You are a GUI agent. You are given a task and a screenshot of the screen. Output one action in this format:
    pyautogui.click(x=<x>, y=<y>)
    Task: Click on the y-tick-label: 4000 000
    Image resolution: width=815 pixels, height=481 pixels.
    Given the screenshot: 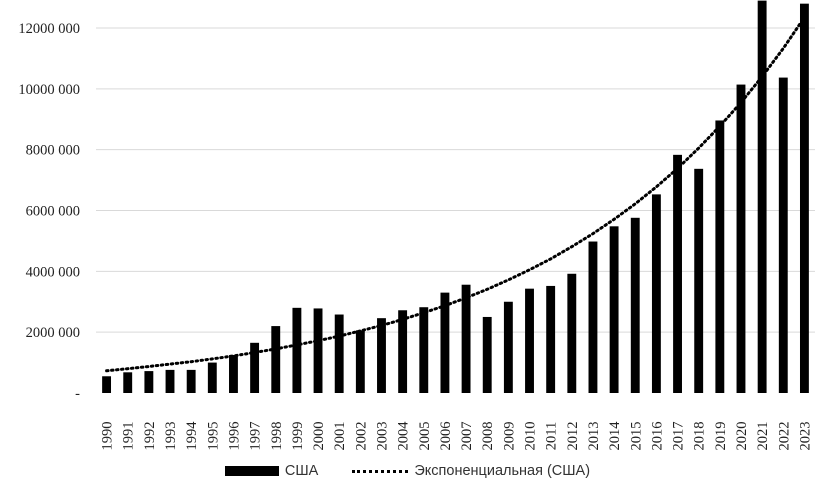 What is the action you would take?
    pyautogui.click(x=53, y=272)
    